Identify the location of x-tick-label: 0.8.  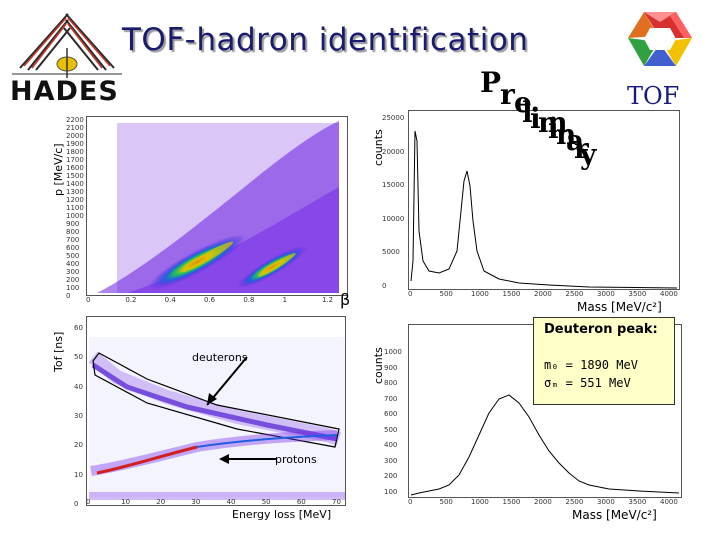
(249, 300).